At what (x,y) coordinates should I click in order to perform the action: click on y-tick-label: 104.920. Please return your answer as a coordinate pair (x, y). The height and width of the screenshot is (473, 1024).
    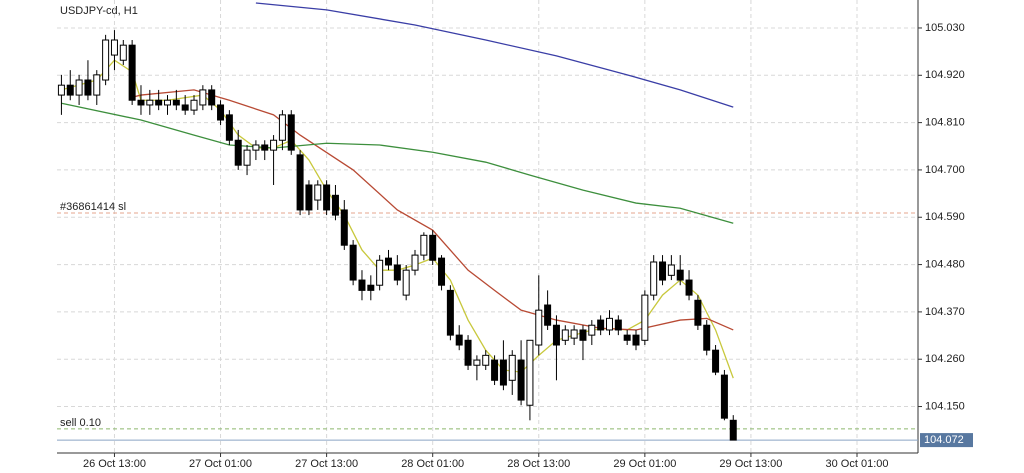
    Looking at the image, I should click on (945, 75).